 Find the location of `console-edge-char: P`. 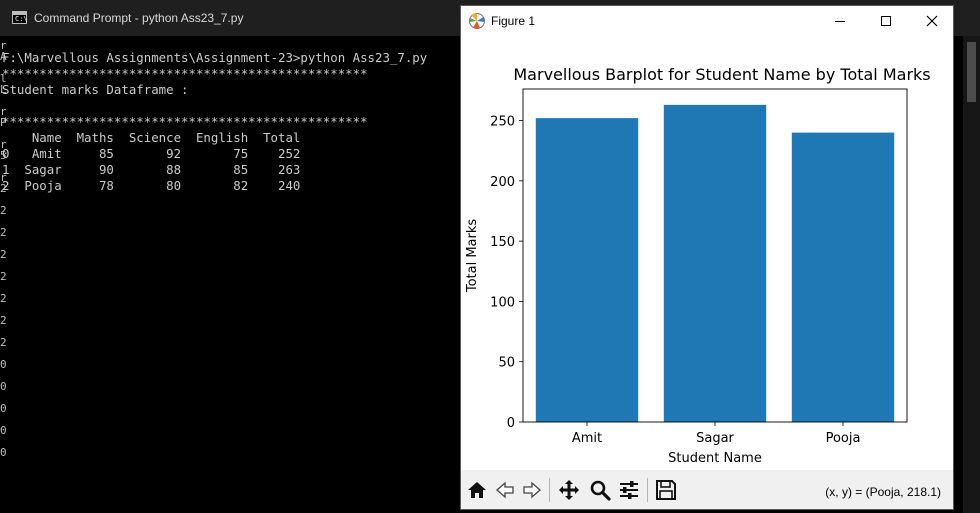

console-edge-char: P is located at coordinates (3, 122).